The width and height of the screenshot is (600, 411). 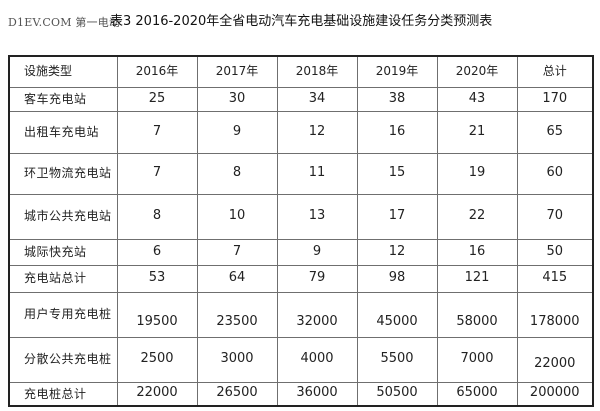 What do you see at coordinates (63, 394) in the screenshot?
I see `row-label: 充电桩总计` at bounding box center [63, 394].